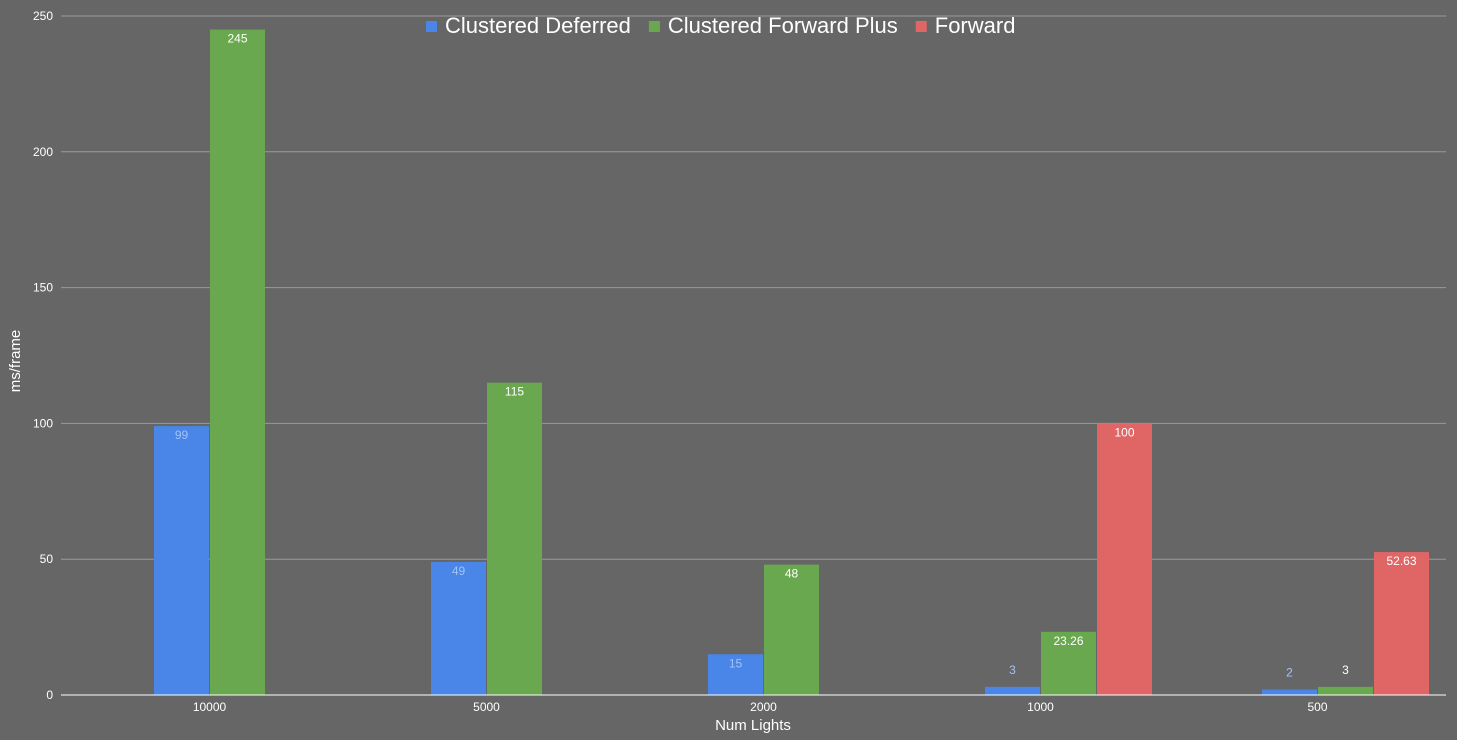 The height and width of the screenshot is (740, 1457). What do you see at coordinates (15, 361) in the screenshot?
I see `y-axis-title: ms/frame` at bounding box center [15, 361].